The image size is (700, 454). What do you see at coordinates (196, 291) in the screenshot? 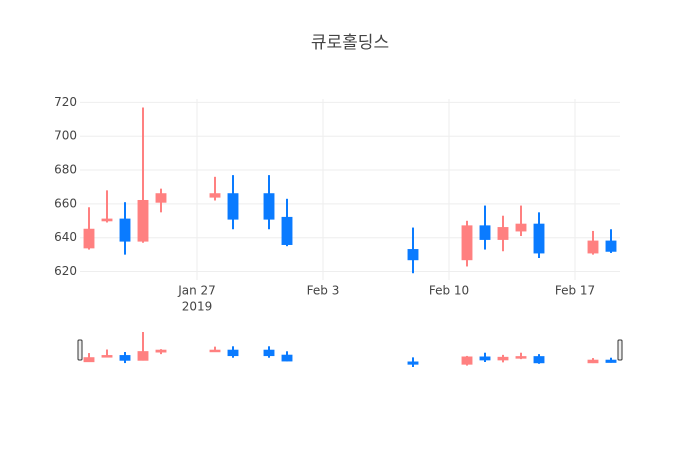
I see `x-tick-label: Jan 27` at bounding box center [196, 291].